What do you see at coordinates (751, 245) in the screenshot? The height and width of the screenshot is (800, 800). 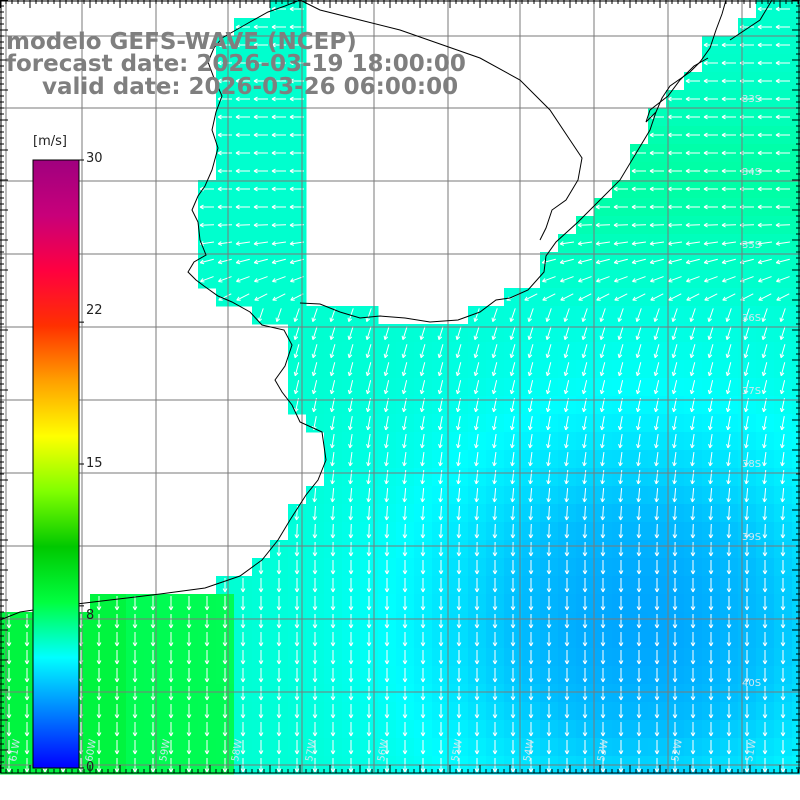 I see `latitude-label: 35S` at bounding box center [751, 245].